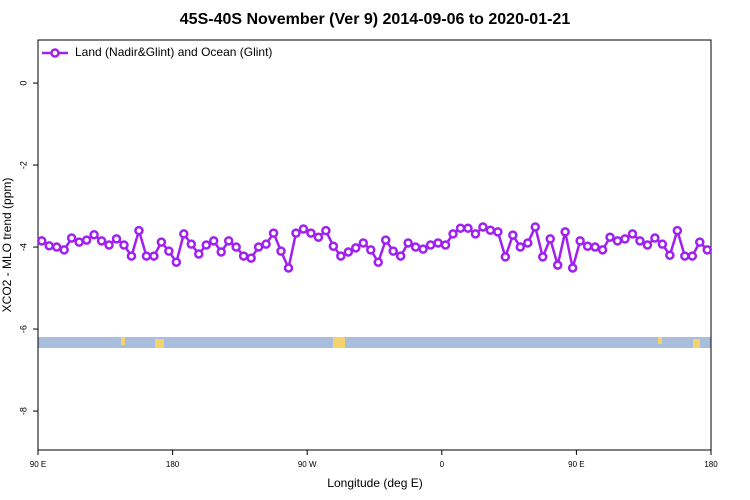  I want to click on x-tick-label: 90 W, so click(307, 464).